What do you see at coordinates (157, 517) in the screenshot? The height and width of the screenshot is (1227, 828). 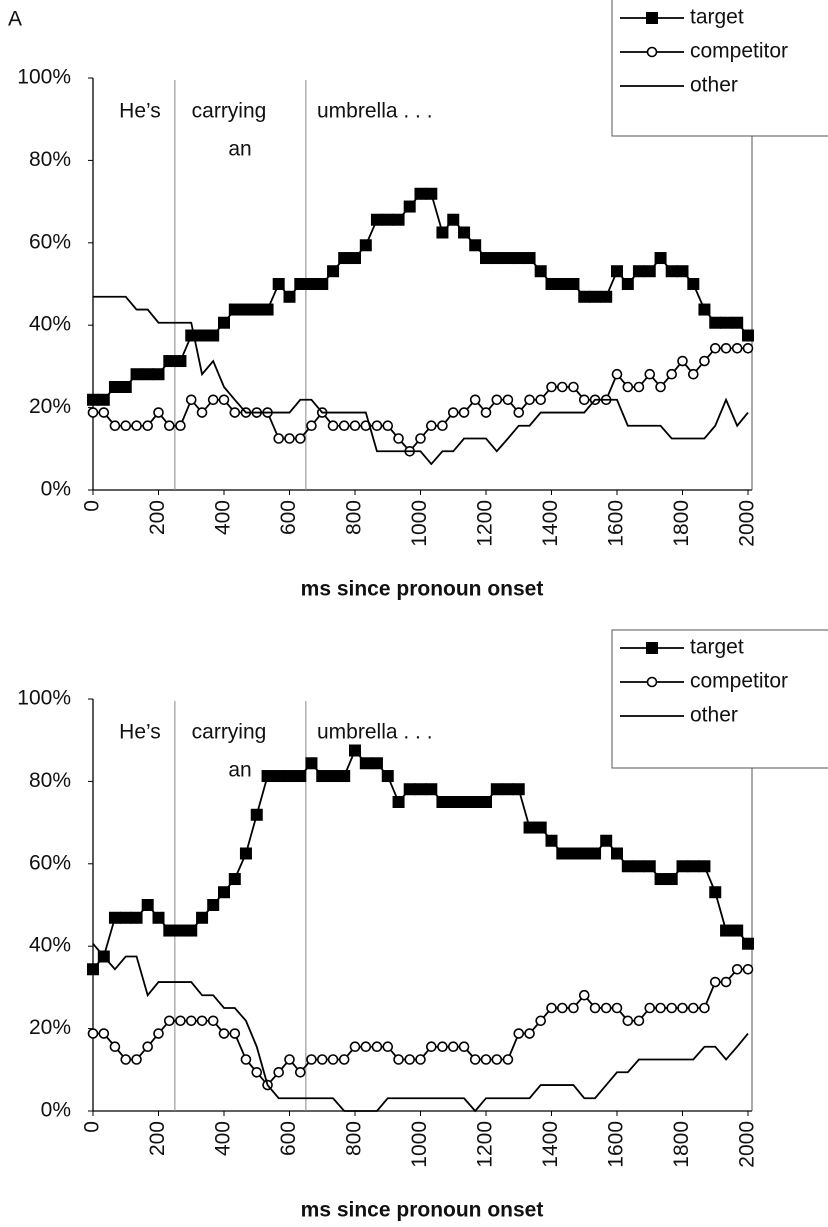 I see `x-tick-label: 200` at bounding box center [157, 517].